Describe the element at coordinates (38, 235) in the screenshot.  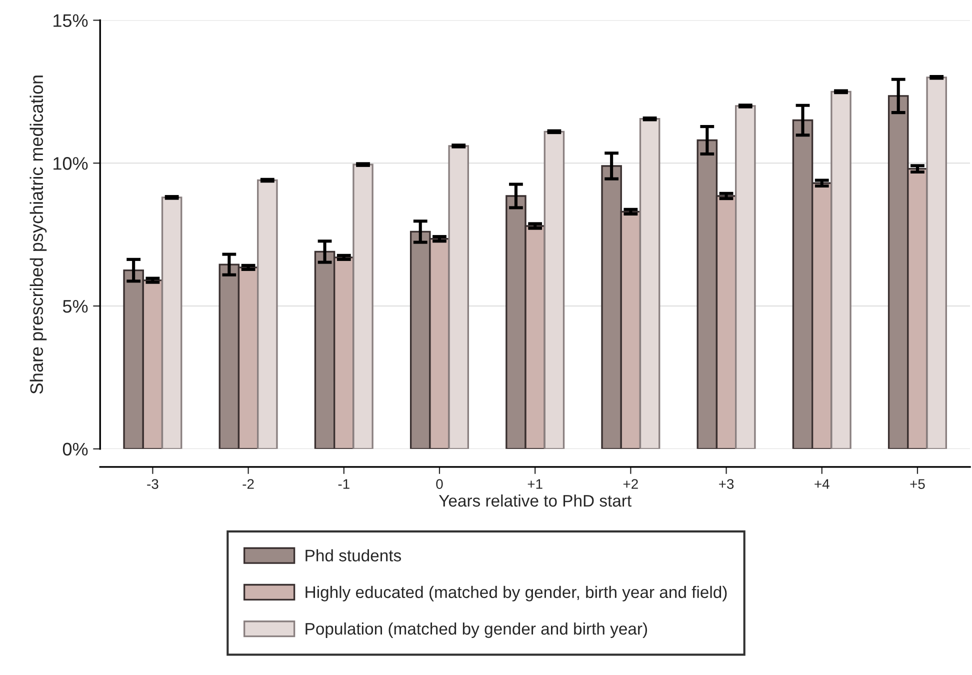
I see `y-axis-title: Share prescribed psychiatric medication` at that location.